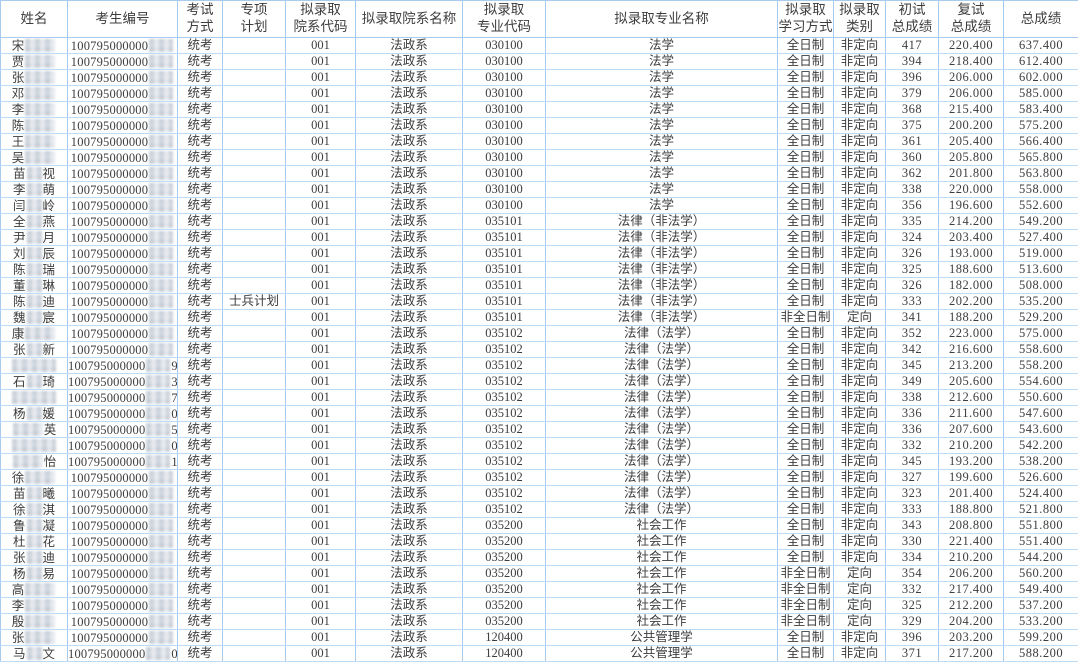 The width and height of the screenshot is (1078, 662). I want to click on cell-retest-score: 210.200, so click(971, 557).